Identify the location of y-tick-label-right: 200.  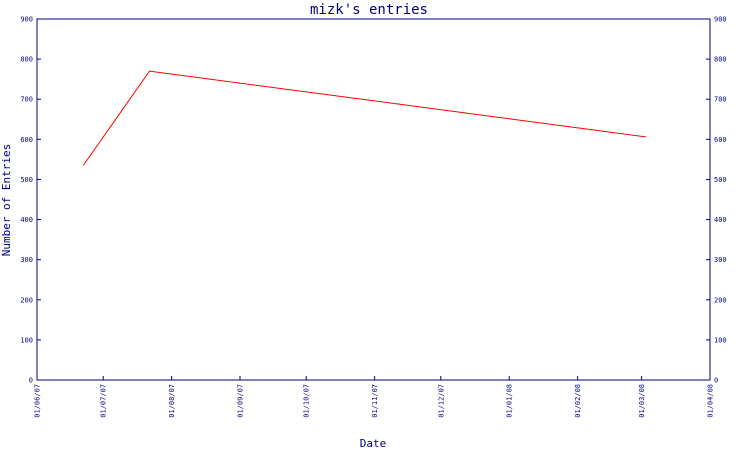
(720, 300).